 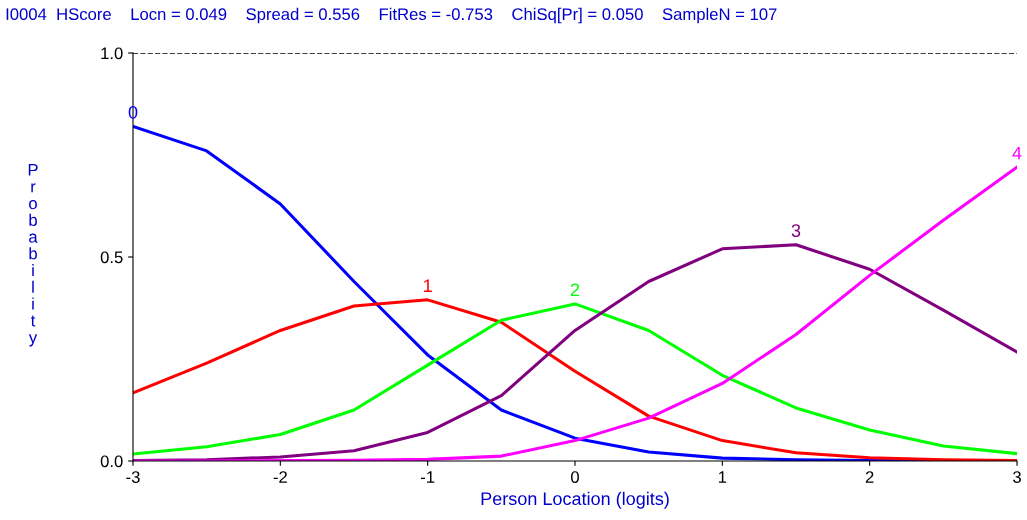 I want to click on x-tick-label: 3, so click(x=1017, y=477).